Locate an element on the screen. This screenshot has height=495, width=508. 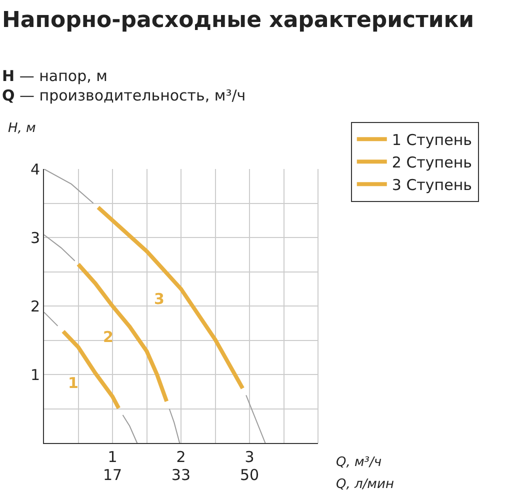
y-tick-label: 3 is located at coordinates (35, 237).